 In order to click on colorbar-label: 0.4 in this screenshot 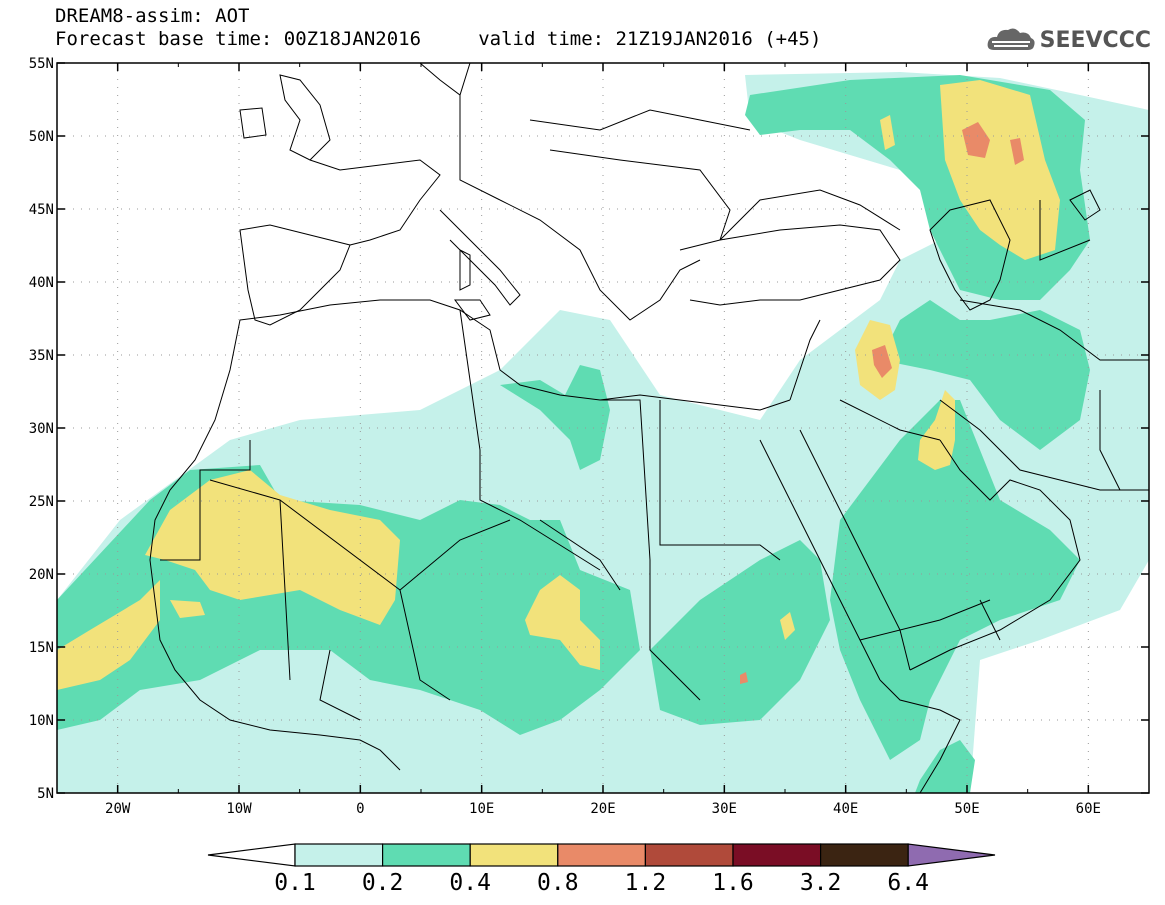, I will do `click(470, 883)`.